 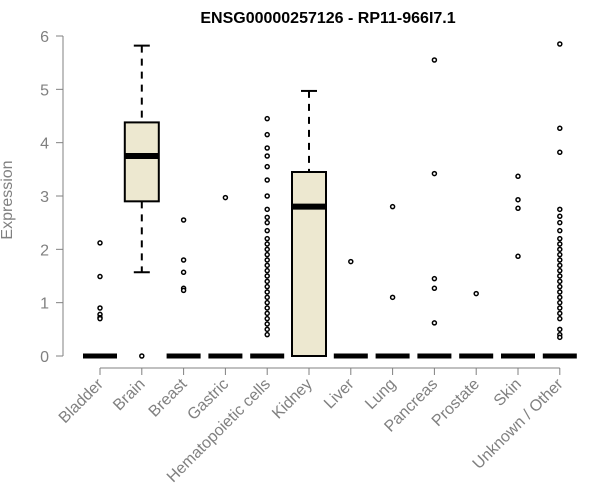 I want to click on x-tick-label: Liver, so click(x=339, y=393).